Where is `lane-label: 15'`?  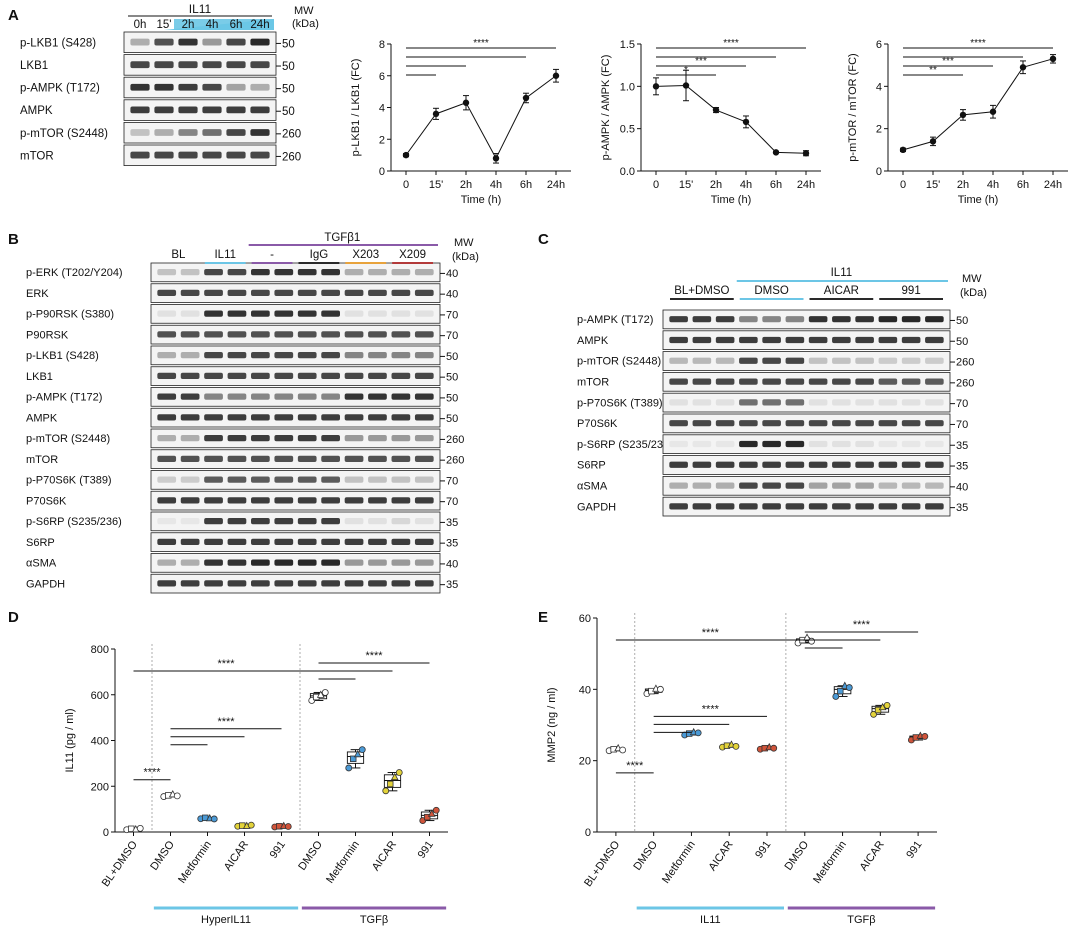
lane-label: 15' is located at coordinates (164, 25).